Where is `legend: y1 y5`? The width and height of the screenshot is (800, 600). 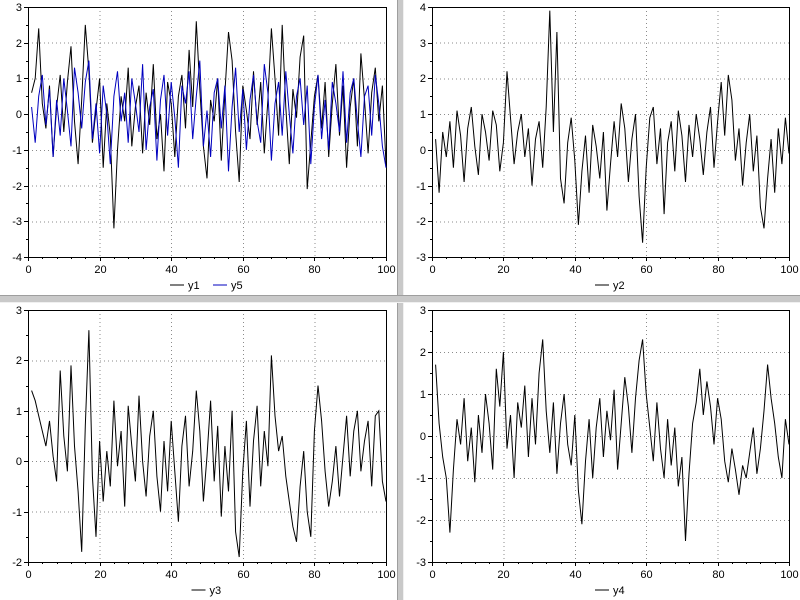
legend: y1 y5 is located at coordinates (206, 286).